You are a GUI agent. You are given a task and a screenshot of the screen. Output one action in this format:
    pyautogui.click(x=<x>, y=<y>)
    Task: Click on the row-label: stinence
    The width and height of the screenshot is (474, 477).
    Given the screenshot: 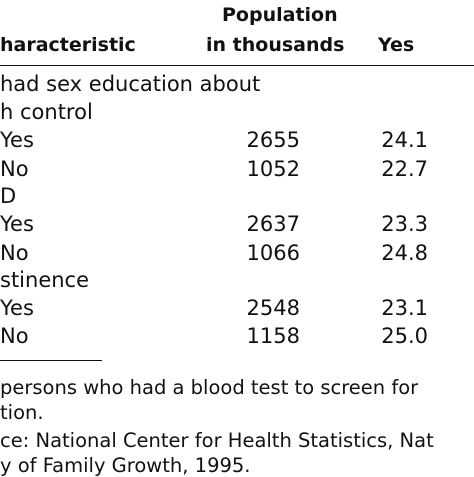 What is the action you would take?
    pyautogui.click(x=45, y=280)
    